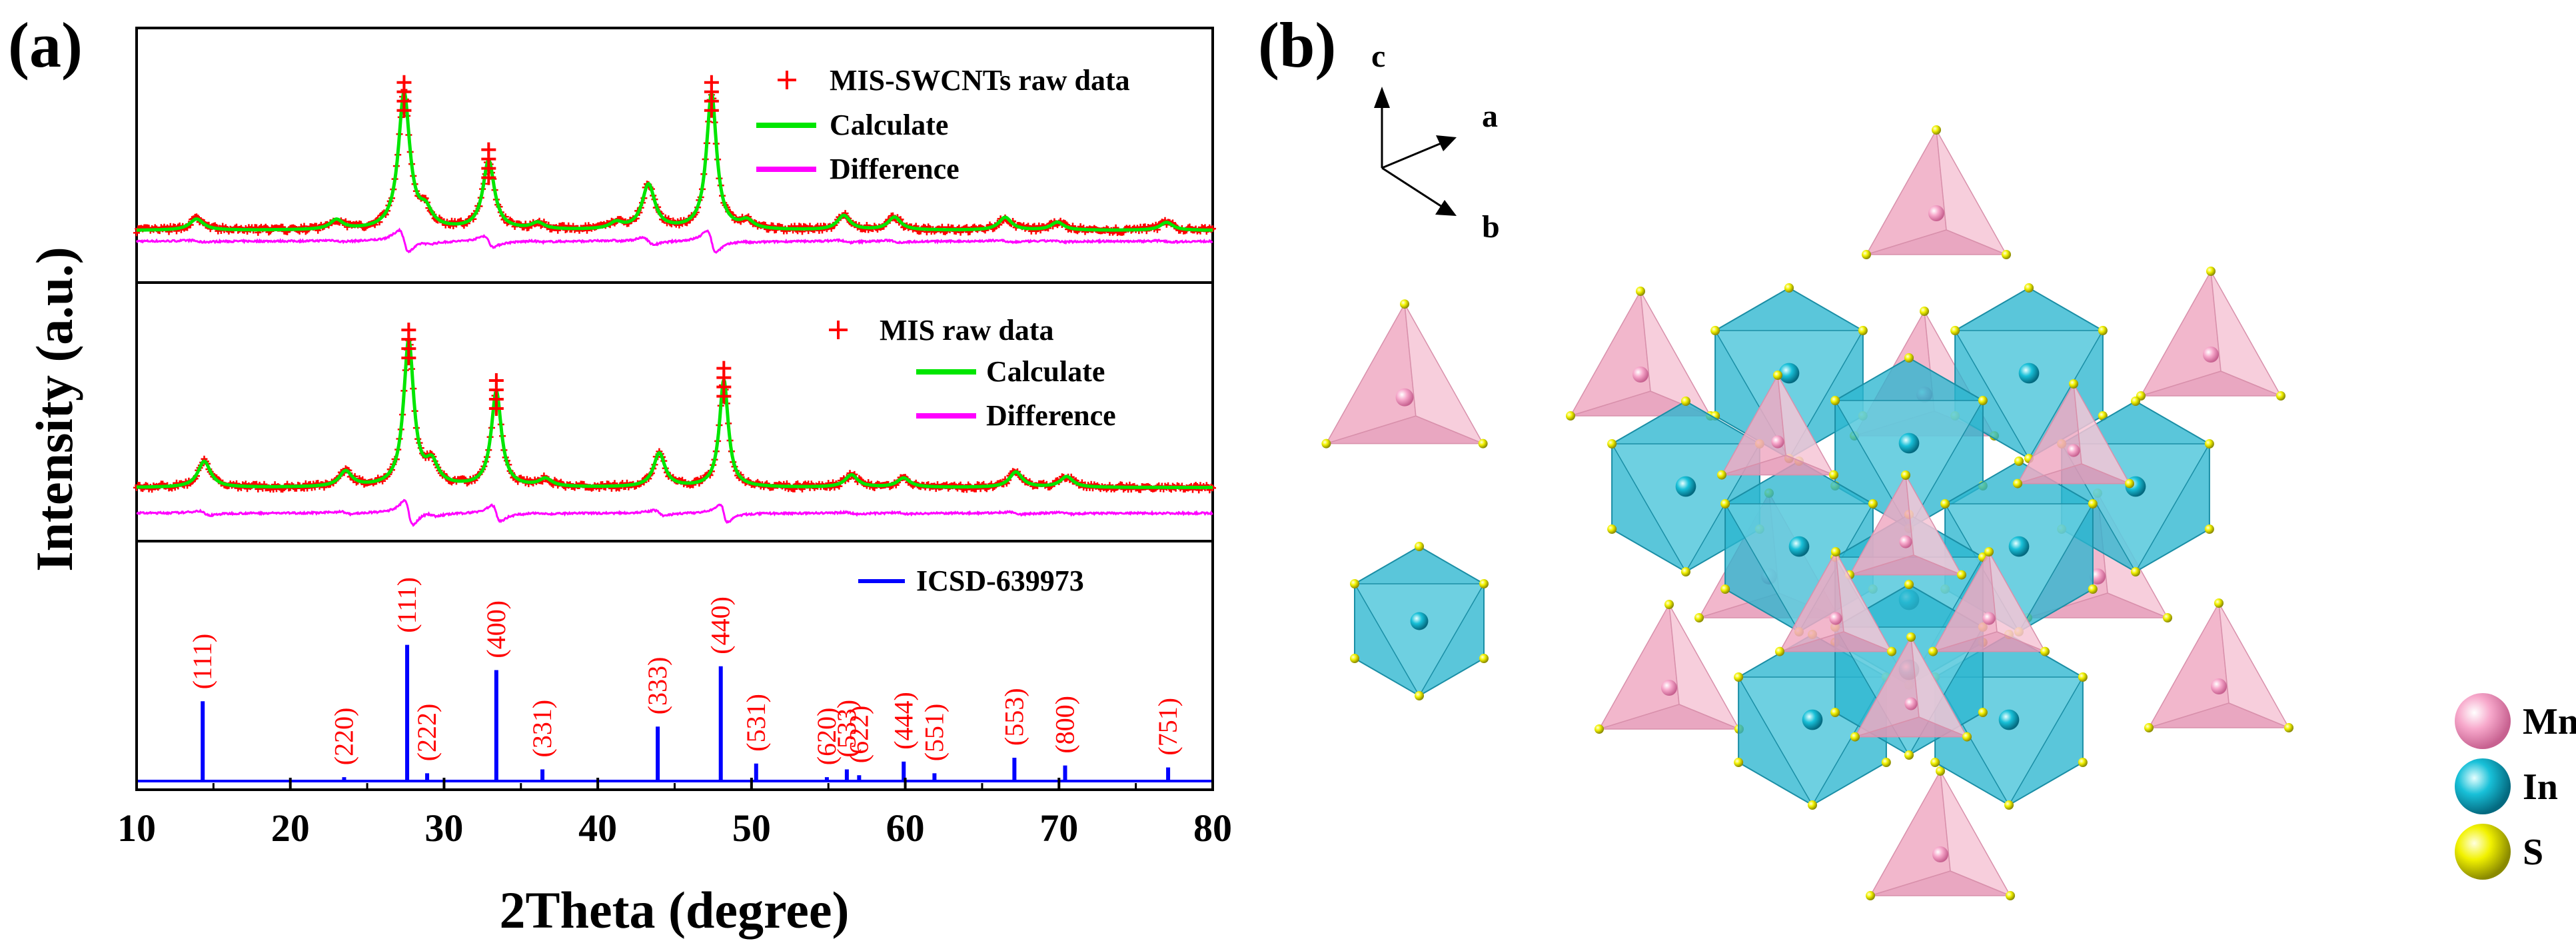 The image size is (2576, 951). I want to click on axis-triad: c a b, so click(1435, 142).